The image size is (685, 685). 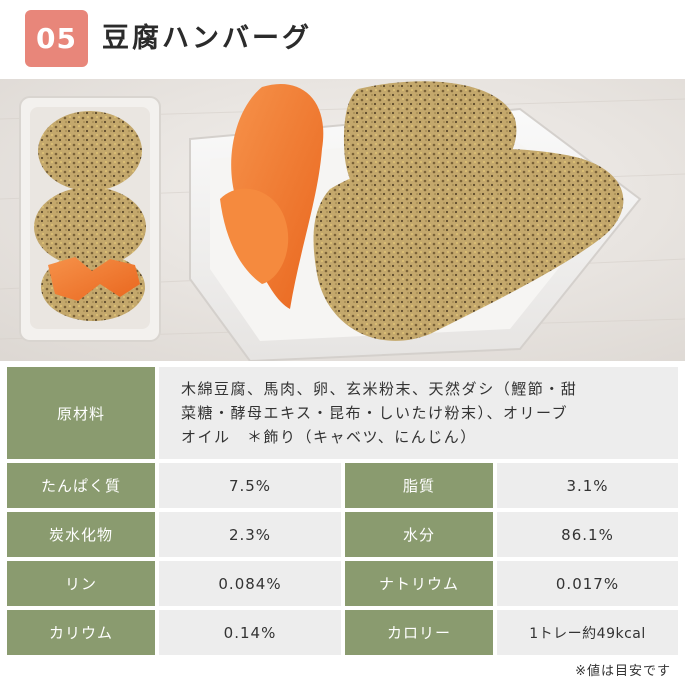 What do you see at coordinates (419, 632) in the screenshot?
I see `calorie-label: カロリー` at bounding box center [419, 632].